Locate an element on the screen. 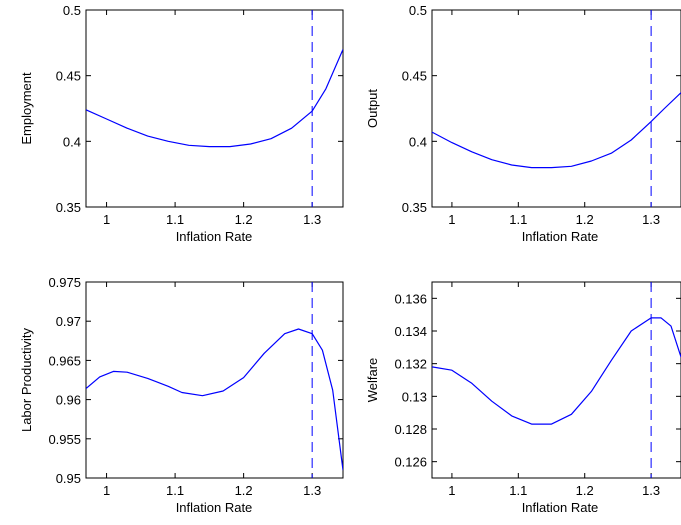 The width and height of the screenshot is (681, 525). y-tick-label: 0.13 is located at coordinates (414, 396).